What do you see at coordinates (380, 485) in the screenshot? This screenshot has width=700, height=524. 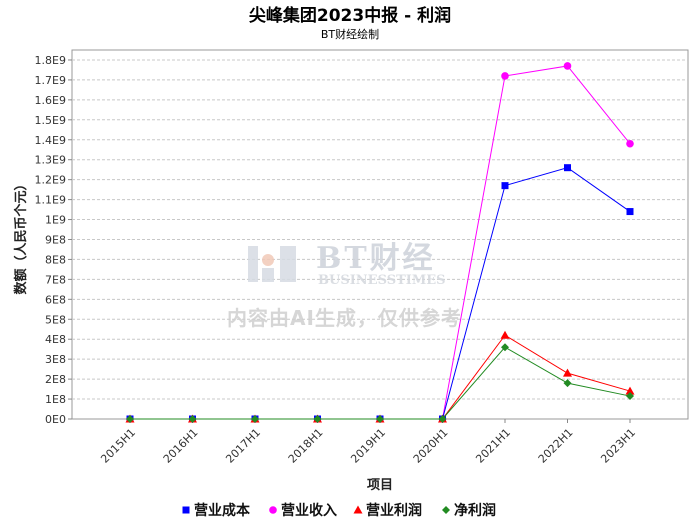 I see `x-axis-label: 项目` at bounding box center [380, 485].